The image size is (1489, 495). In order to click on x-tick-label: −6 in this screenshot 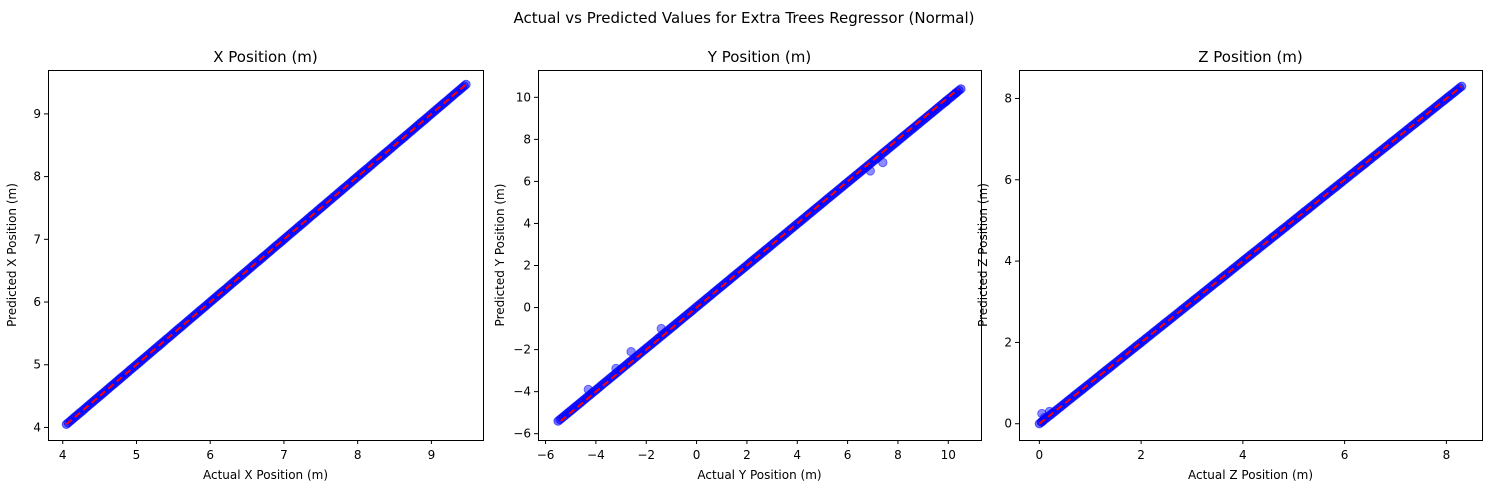, I will do `click(546, 455)`.